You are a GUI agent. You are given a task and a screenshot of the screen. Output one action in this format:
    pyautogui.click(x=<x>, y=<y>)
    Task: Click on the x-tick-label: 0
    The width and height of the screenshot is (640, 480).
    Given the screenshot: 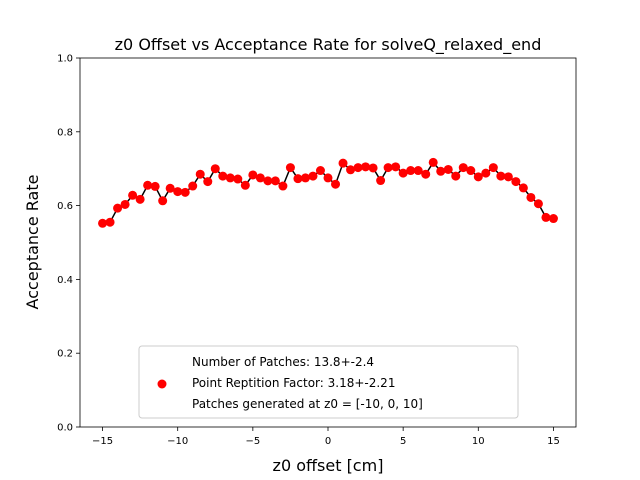 What is the action you would take?
    pyautogui.click(x=328, y=441)
    